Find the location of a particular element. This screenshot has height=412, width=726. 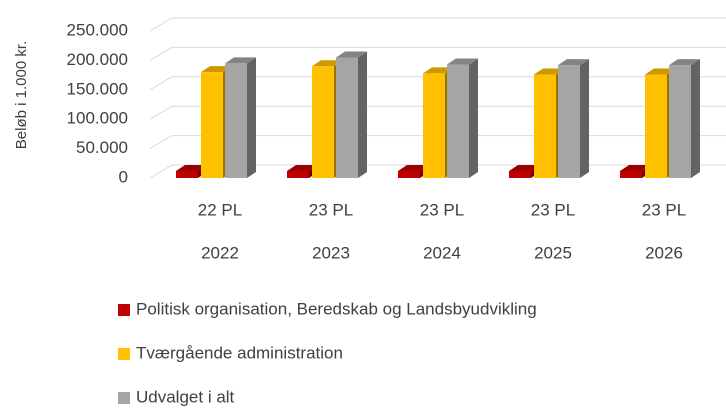

x-tick-label: 2022 is located at coordinates (220, 252).